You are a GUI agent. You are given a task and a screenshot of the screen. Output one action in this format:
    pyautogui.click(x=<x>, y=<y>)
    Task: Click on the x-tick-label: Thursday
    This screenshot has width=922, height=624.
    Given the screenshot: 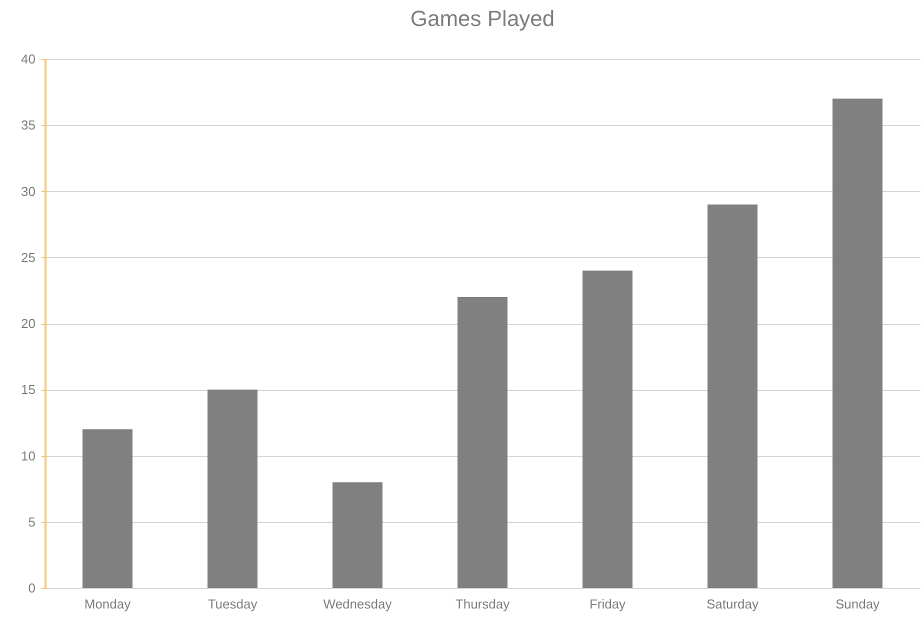 What is the action you would take?
    pyautogui.click(x=482, y=604)
    